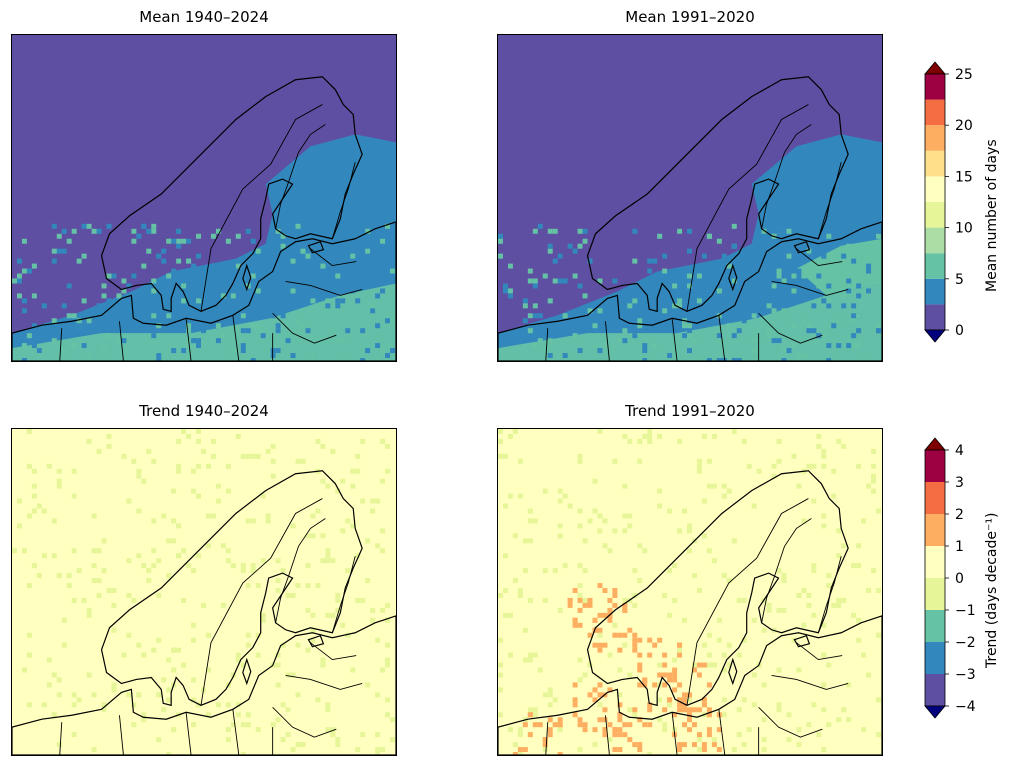 Image resolution: width=1016 pixels, height=768 pixels. I want to click on panel-title-mean-1940-2024: Mean 1940–2024, so click(204, 17).